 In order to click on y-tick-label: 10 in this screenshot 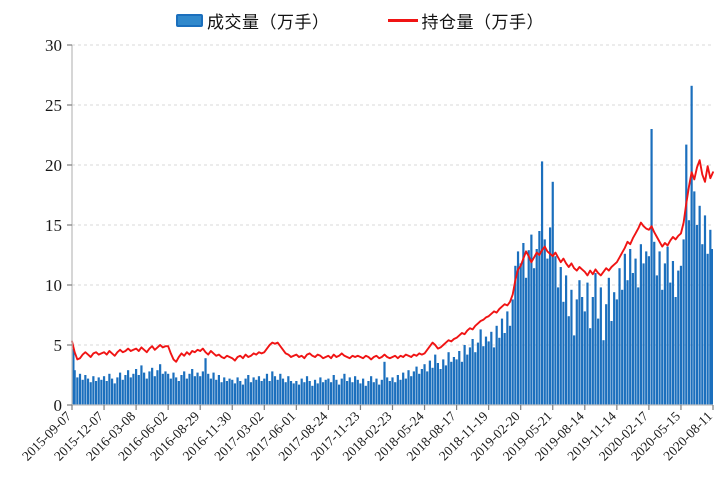, I will do `click(53, 285)`.